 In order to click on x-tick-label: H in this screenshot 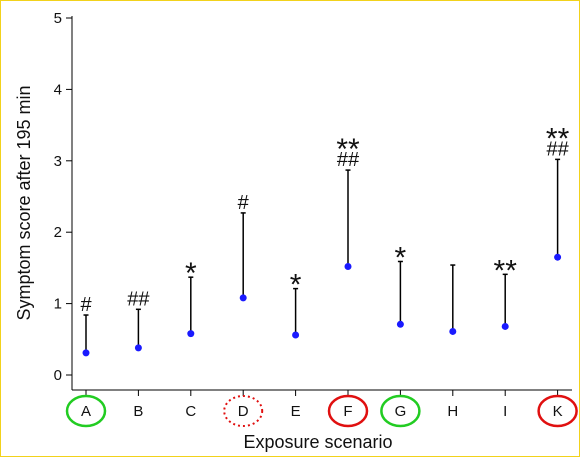, I will do `click(452, 411)`.